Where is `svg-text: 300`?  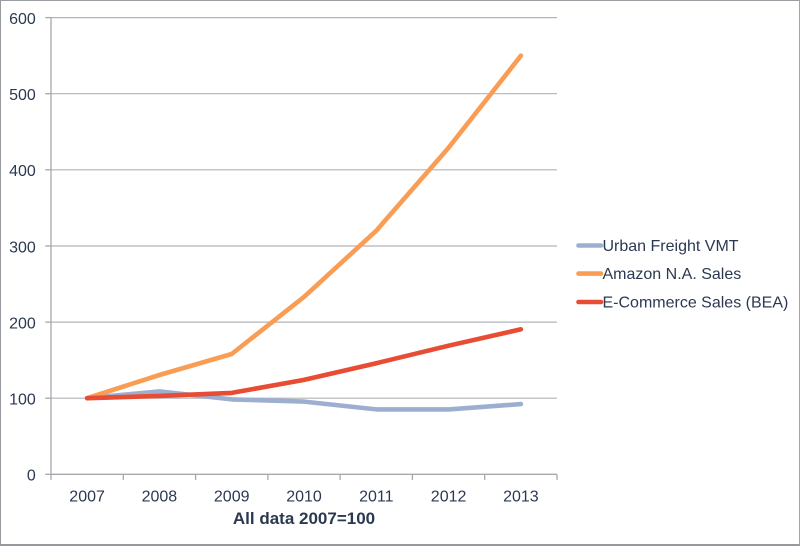 svg-text: 300 is located at coordinates (22, 247).